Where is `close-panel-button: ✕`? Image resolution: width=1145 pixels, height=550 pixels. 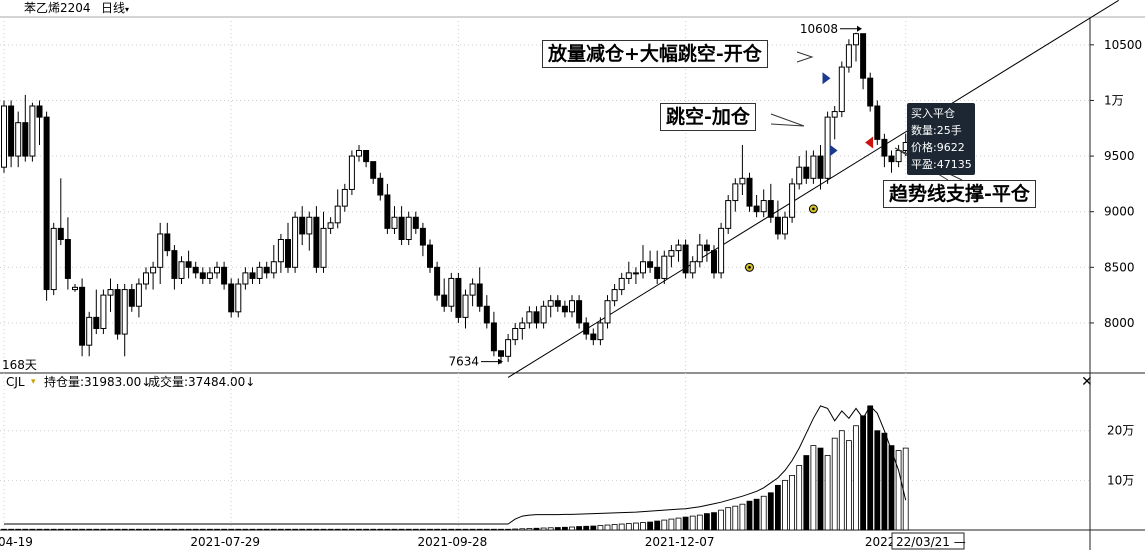
close-panel-button: ✕ is located at coordinates (1087, 382).